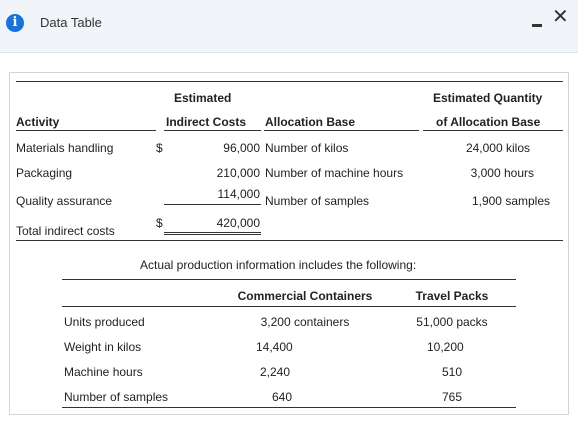 This screenshot has height=422, width=578. What do you see at coordinates (38, 122) in the screenshot?
I see `header-activity: Activity` at bounding box center [38, 122].